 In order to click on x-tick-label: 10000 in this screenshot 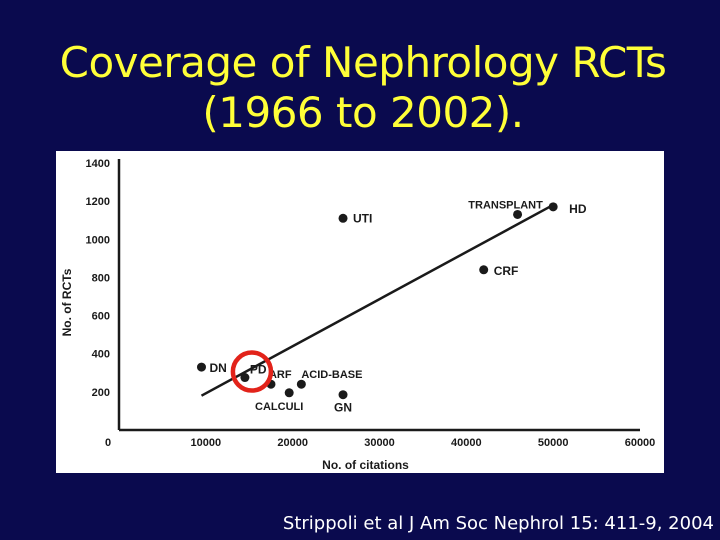, I will do `click(206, 443)`.